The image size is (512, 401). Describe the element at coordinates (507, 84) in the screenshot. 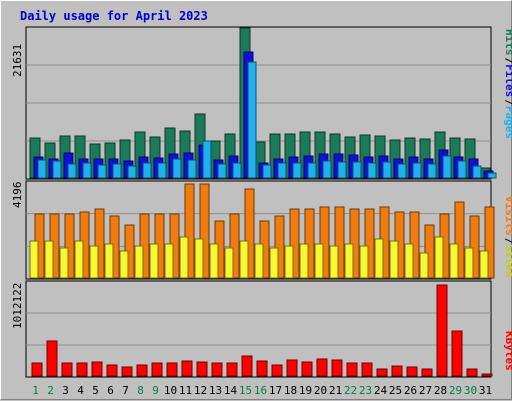

I see `hits-panel-legend: Hits/Files/Pages` at that location.